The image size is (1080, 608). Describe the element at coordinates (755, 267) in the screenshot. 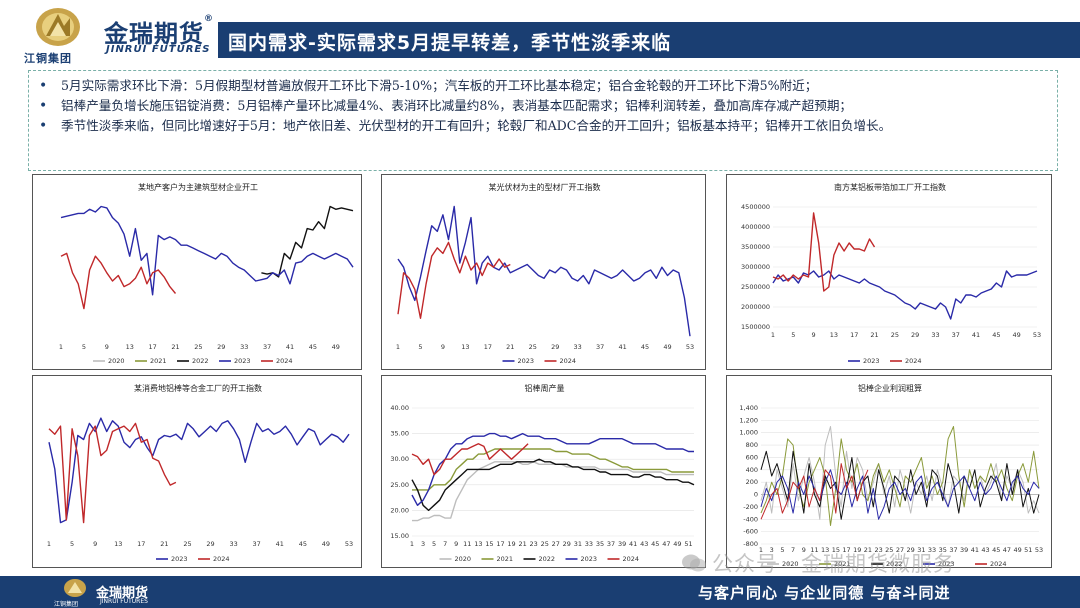

I see `y-tick-label: 3000000` at that location.